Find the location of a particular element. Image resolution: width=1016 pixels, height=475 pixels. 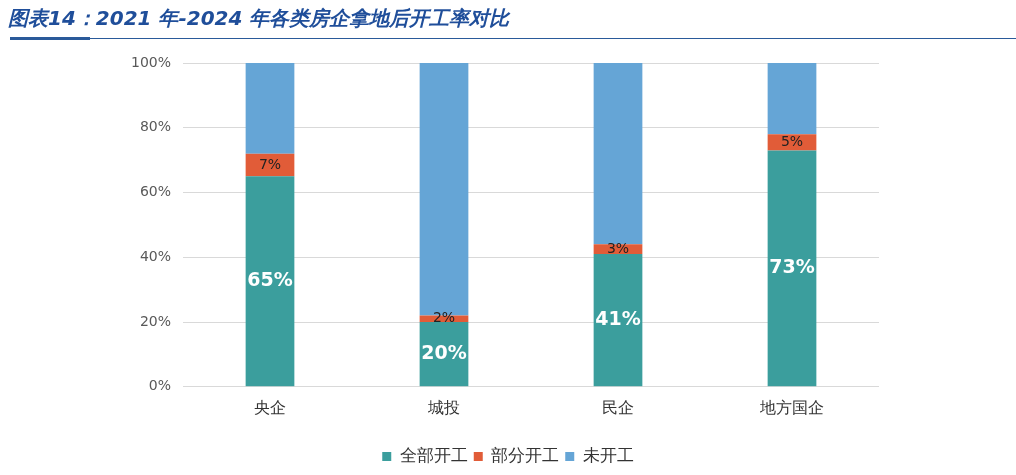

data-label: 5% is located at coordinates (792, 140).